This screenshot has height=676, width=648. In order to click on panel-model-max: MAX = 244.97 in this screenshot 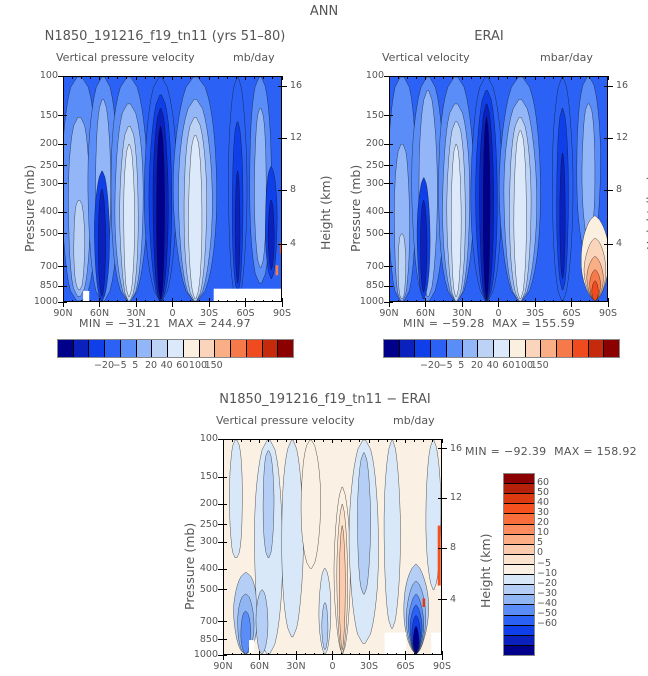, I will do `click(209, 323)`.